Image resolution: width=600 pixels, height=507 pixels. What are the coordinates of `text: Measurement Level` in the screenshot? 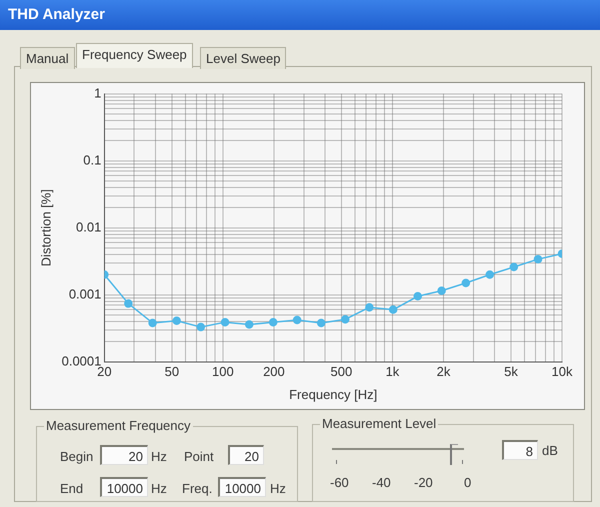 It's located at (379, 423).